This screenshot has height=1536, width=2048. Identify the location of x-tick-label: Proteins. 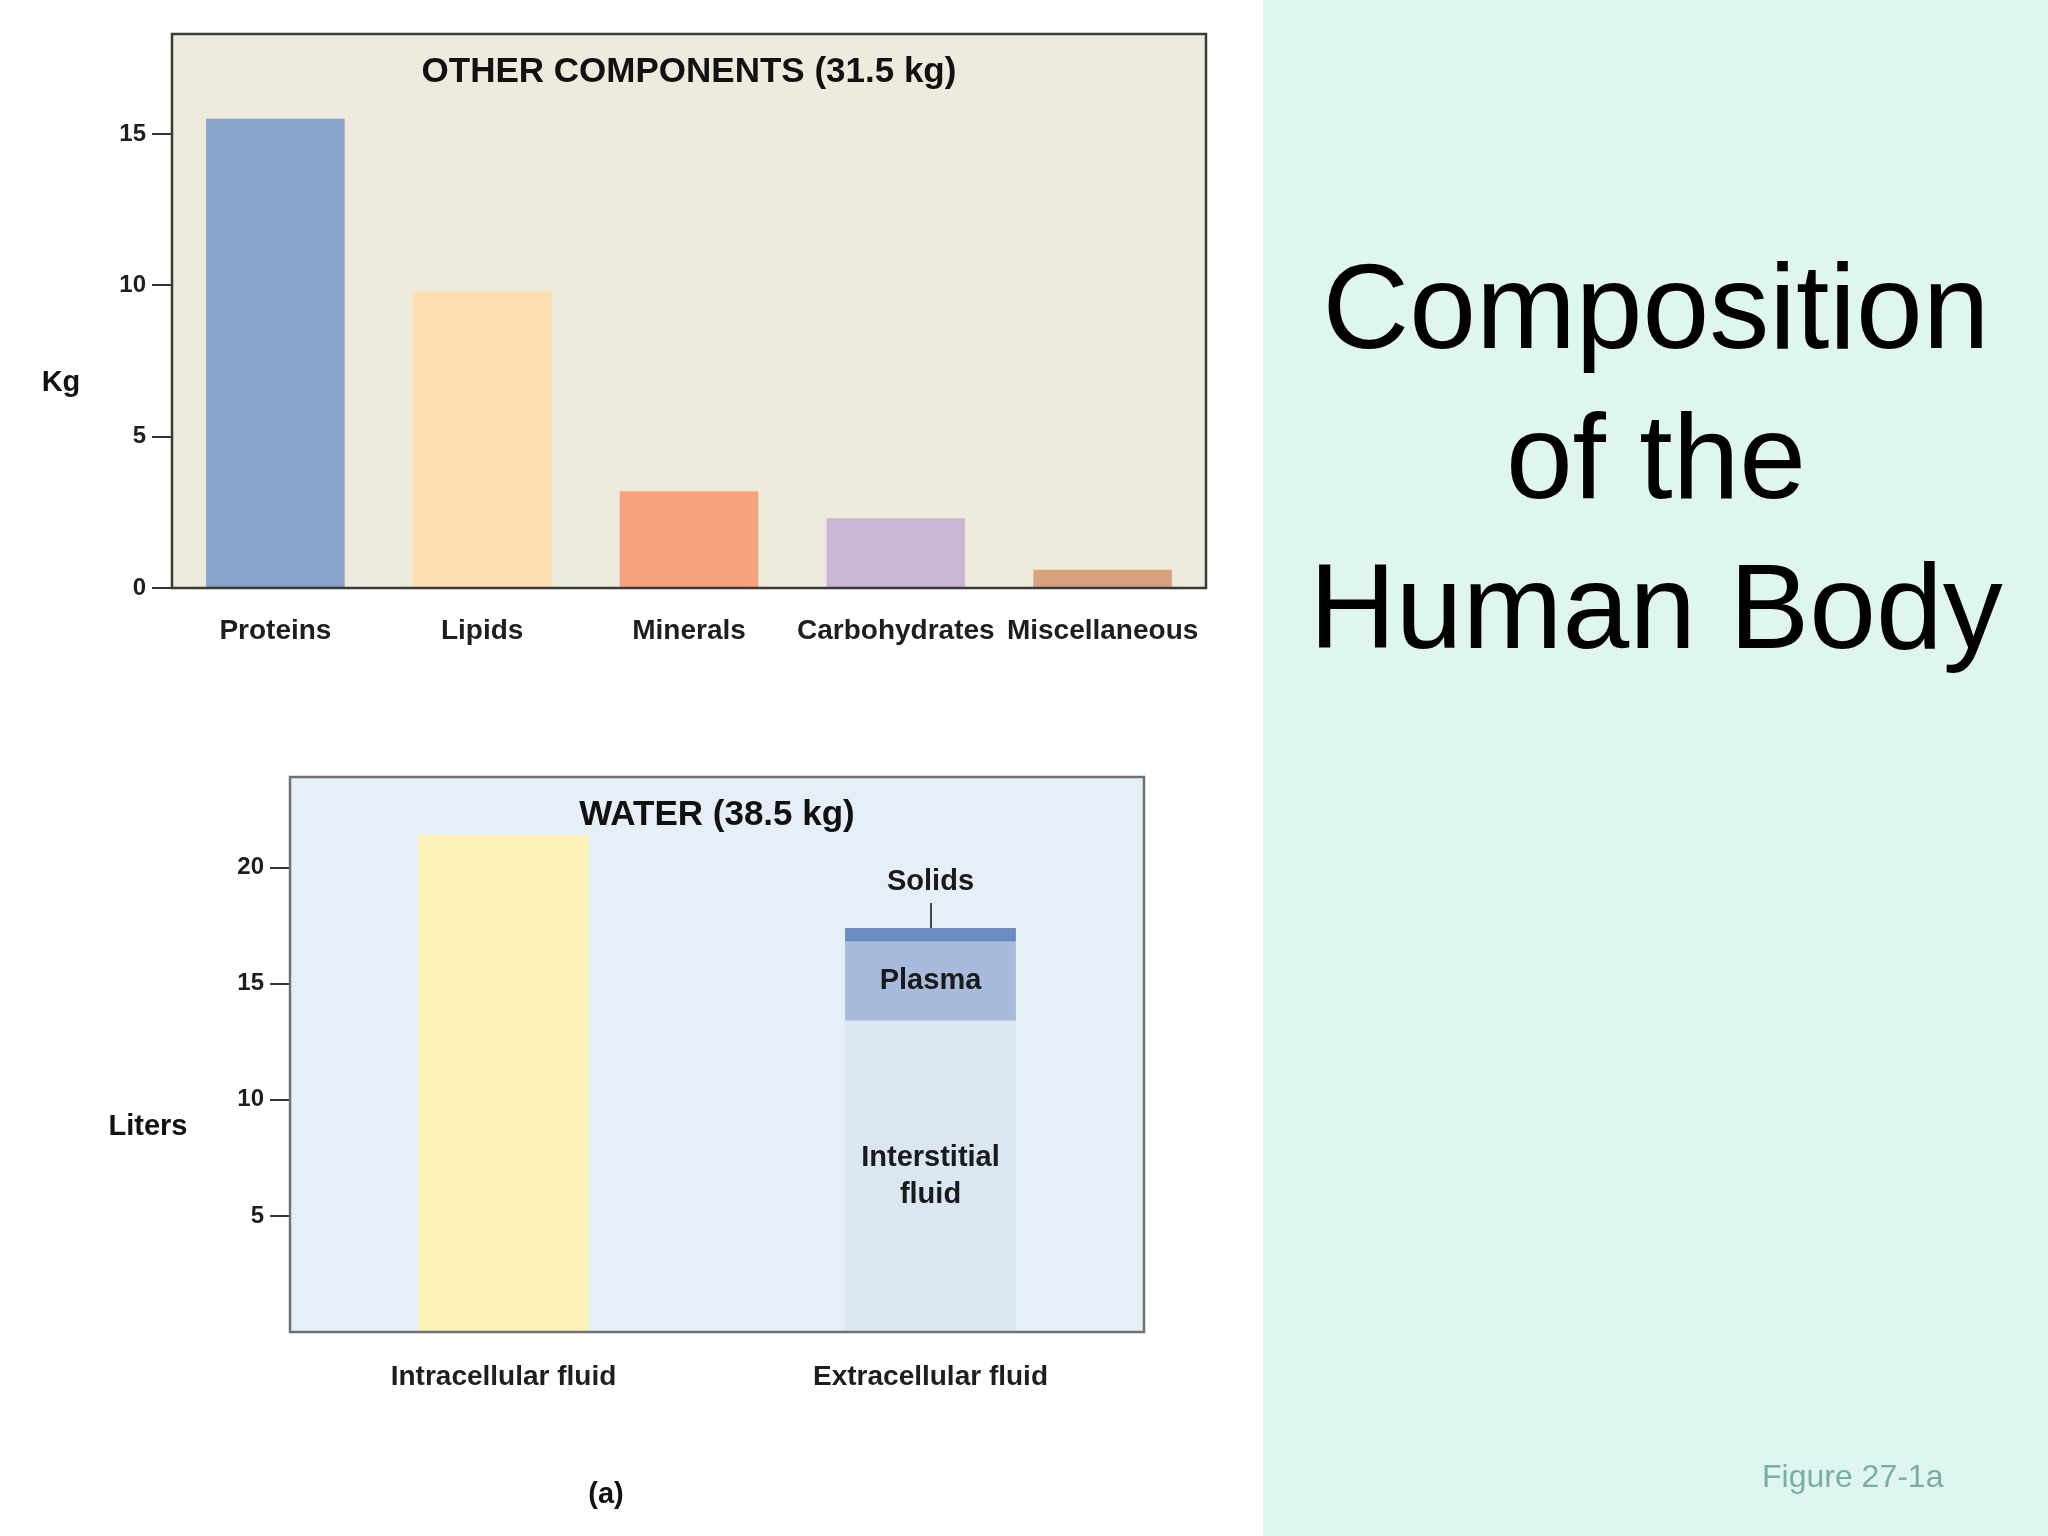
(275, 629).